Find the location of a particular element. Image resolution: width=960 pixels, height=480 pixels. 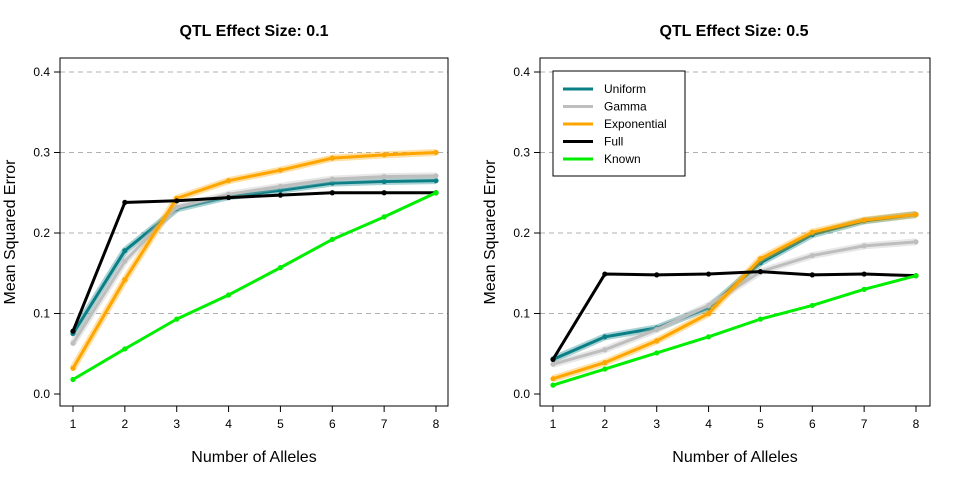

series-line-known is located at coordinates (734, 330).